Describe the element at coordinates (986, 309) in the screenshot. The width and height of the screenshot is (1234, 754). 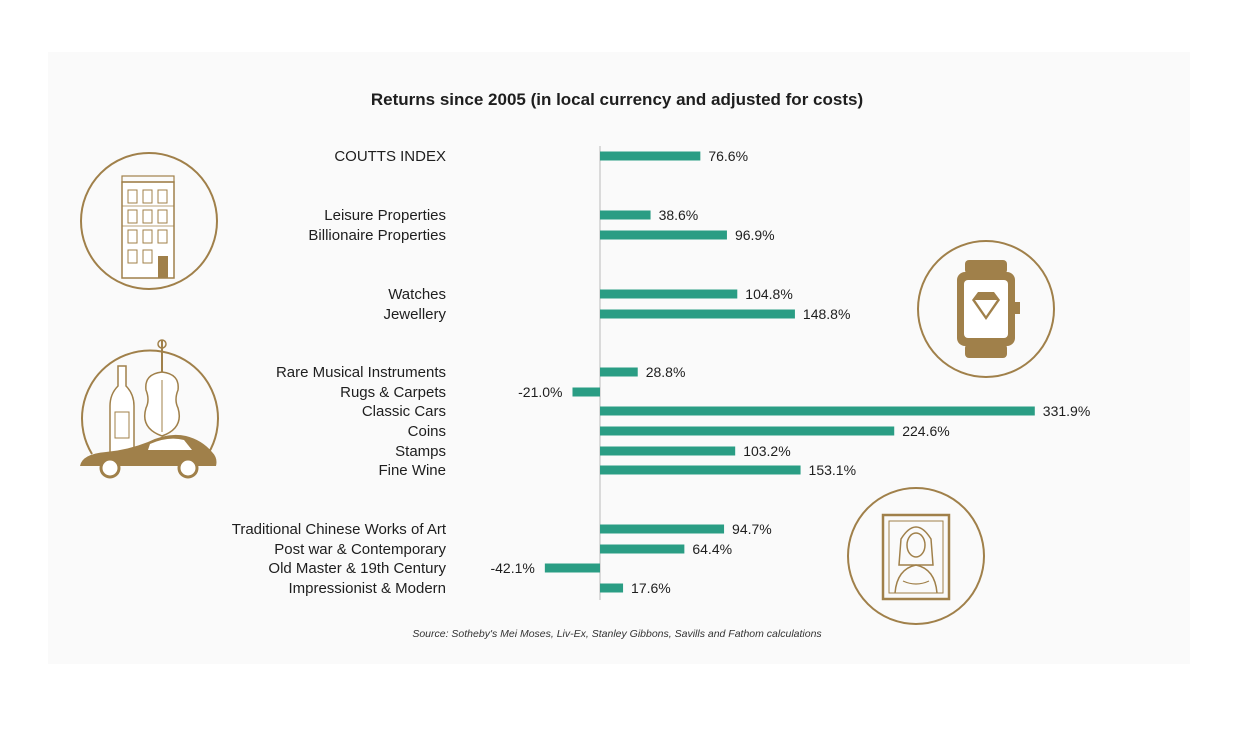
I see `watch-icon` at that location.